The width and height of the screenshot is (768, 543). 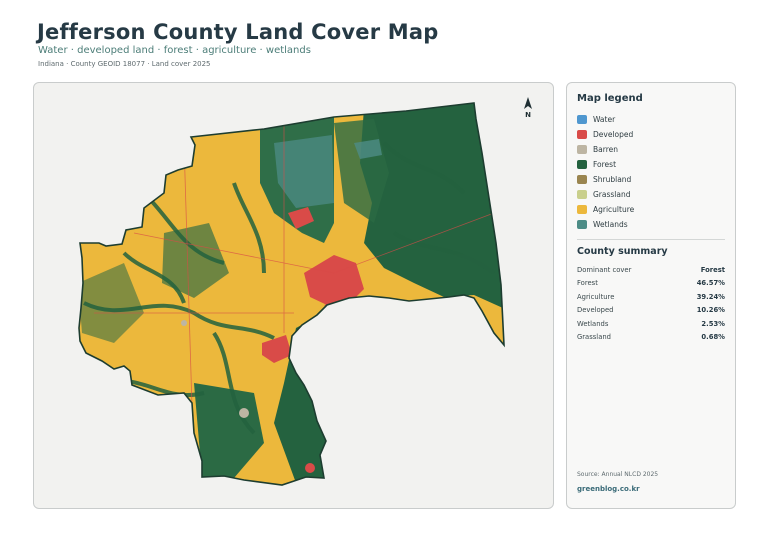 I want to click on north-label: N, so click(x=528, y=115).